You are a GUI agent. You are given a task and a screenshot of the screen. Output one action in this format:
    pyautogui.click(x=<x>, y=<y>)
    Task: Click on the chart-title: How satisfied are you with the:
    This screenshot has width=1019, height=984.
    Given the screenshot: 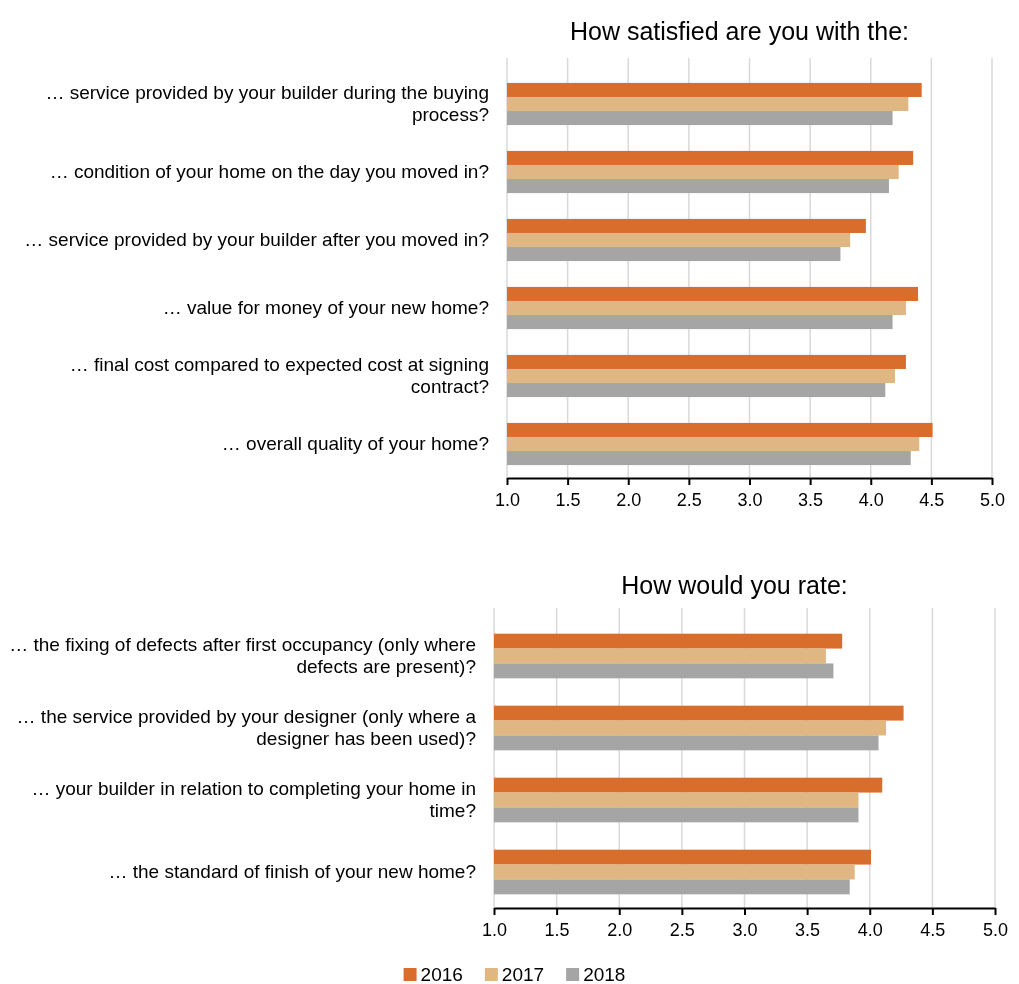 What is the action you would take?
    pyautogui.click(x=739, y=31)
    